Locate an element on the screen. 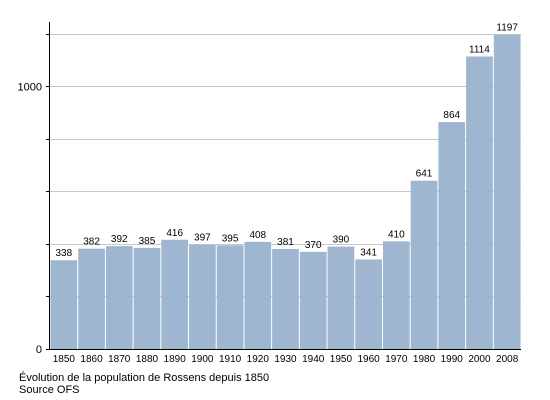 The height and width of the screenshot is (400, 550). y-tick-label: 0 is located at coordinates (39, 350).